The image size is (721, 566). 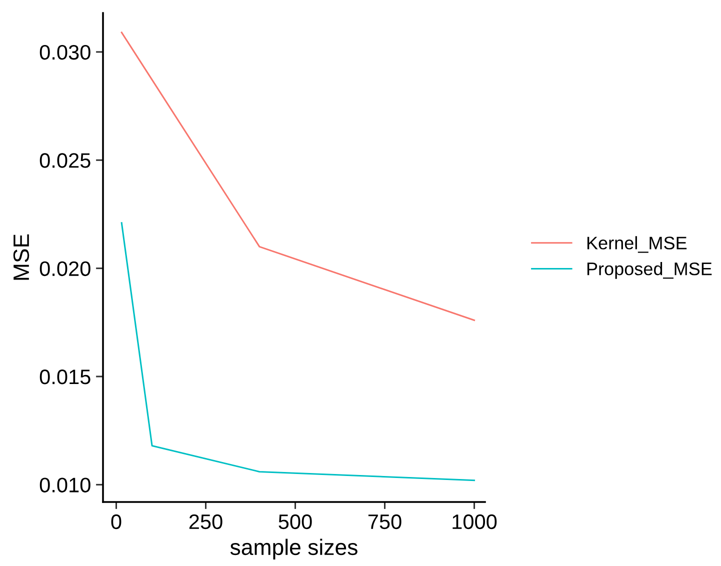 I want to click on y-tick-label: 0.015, so click(x=65, y=377).